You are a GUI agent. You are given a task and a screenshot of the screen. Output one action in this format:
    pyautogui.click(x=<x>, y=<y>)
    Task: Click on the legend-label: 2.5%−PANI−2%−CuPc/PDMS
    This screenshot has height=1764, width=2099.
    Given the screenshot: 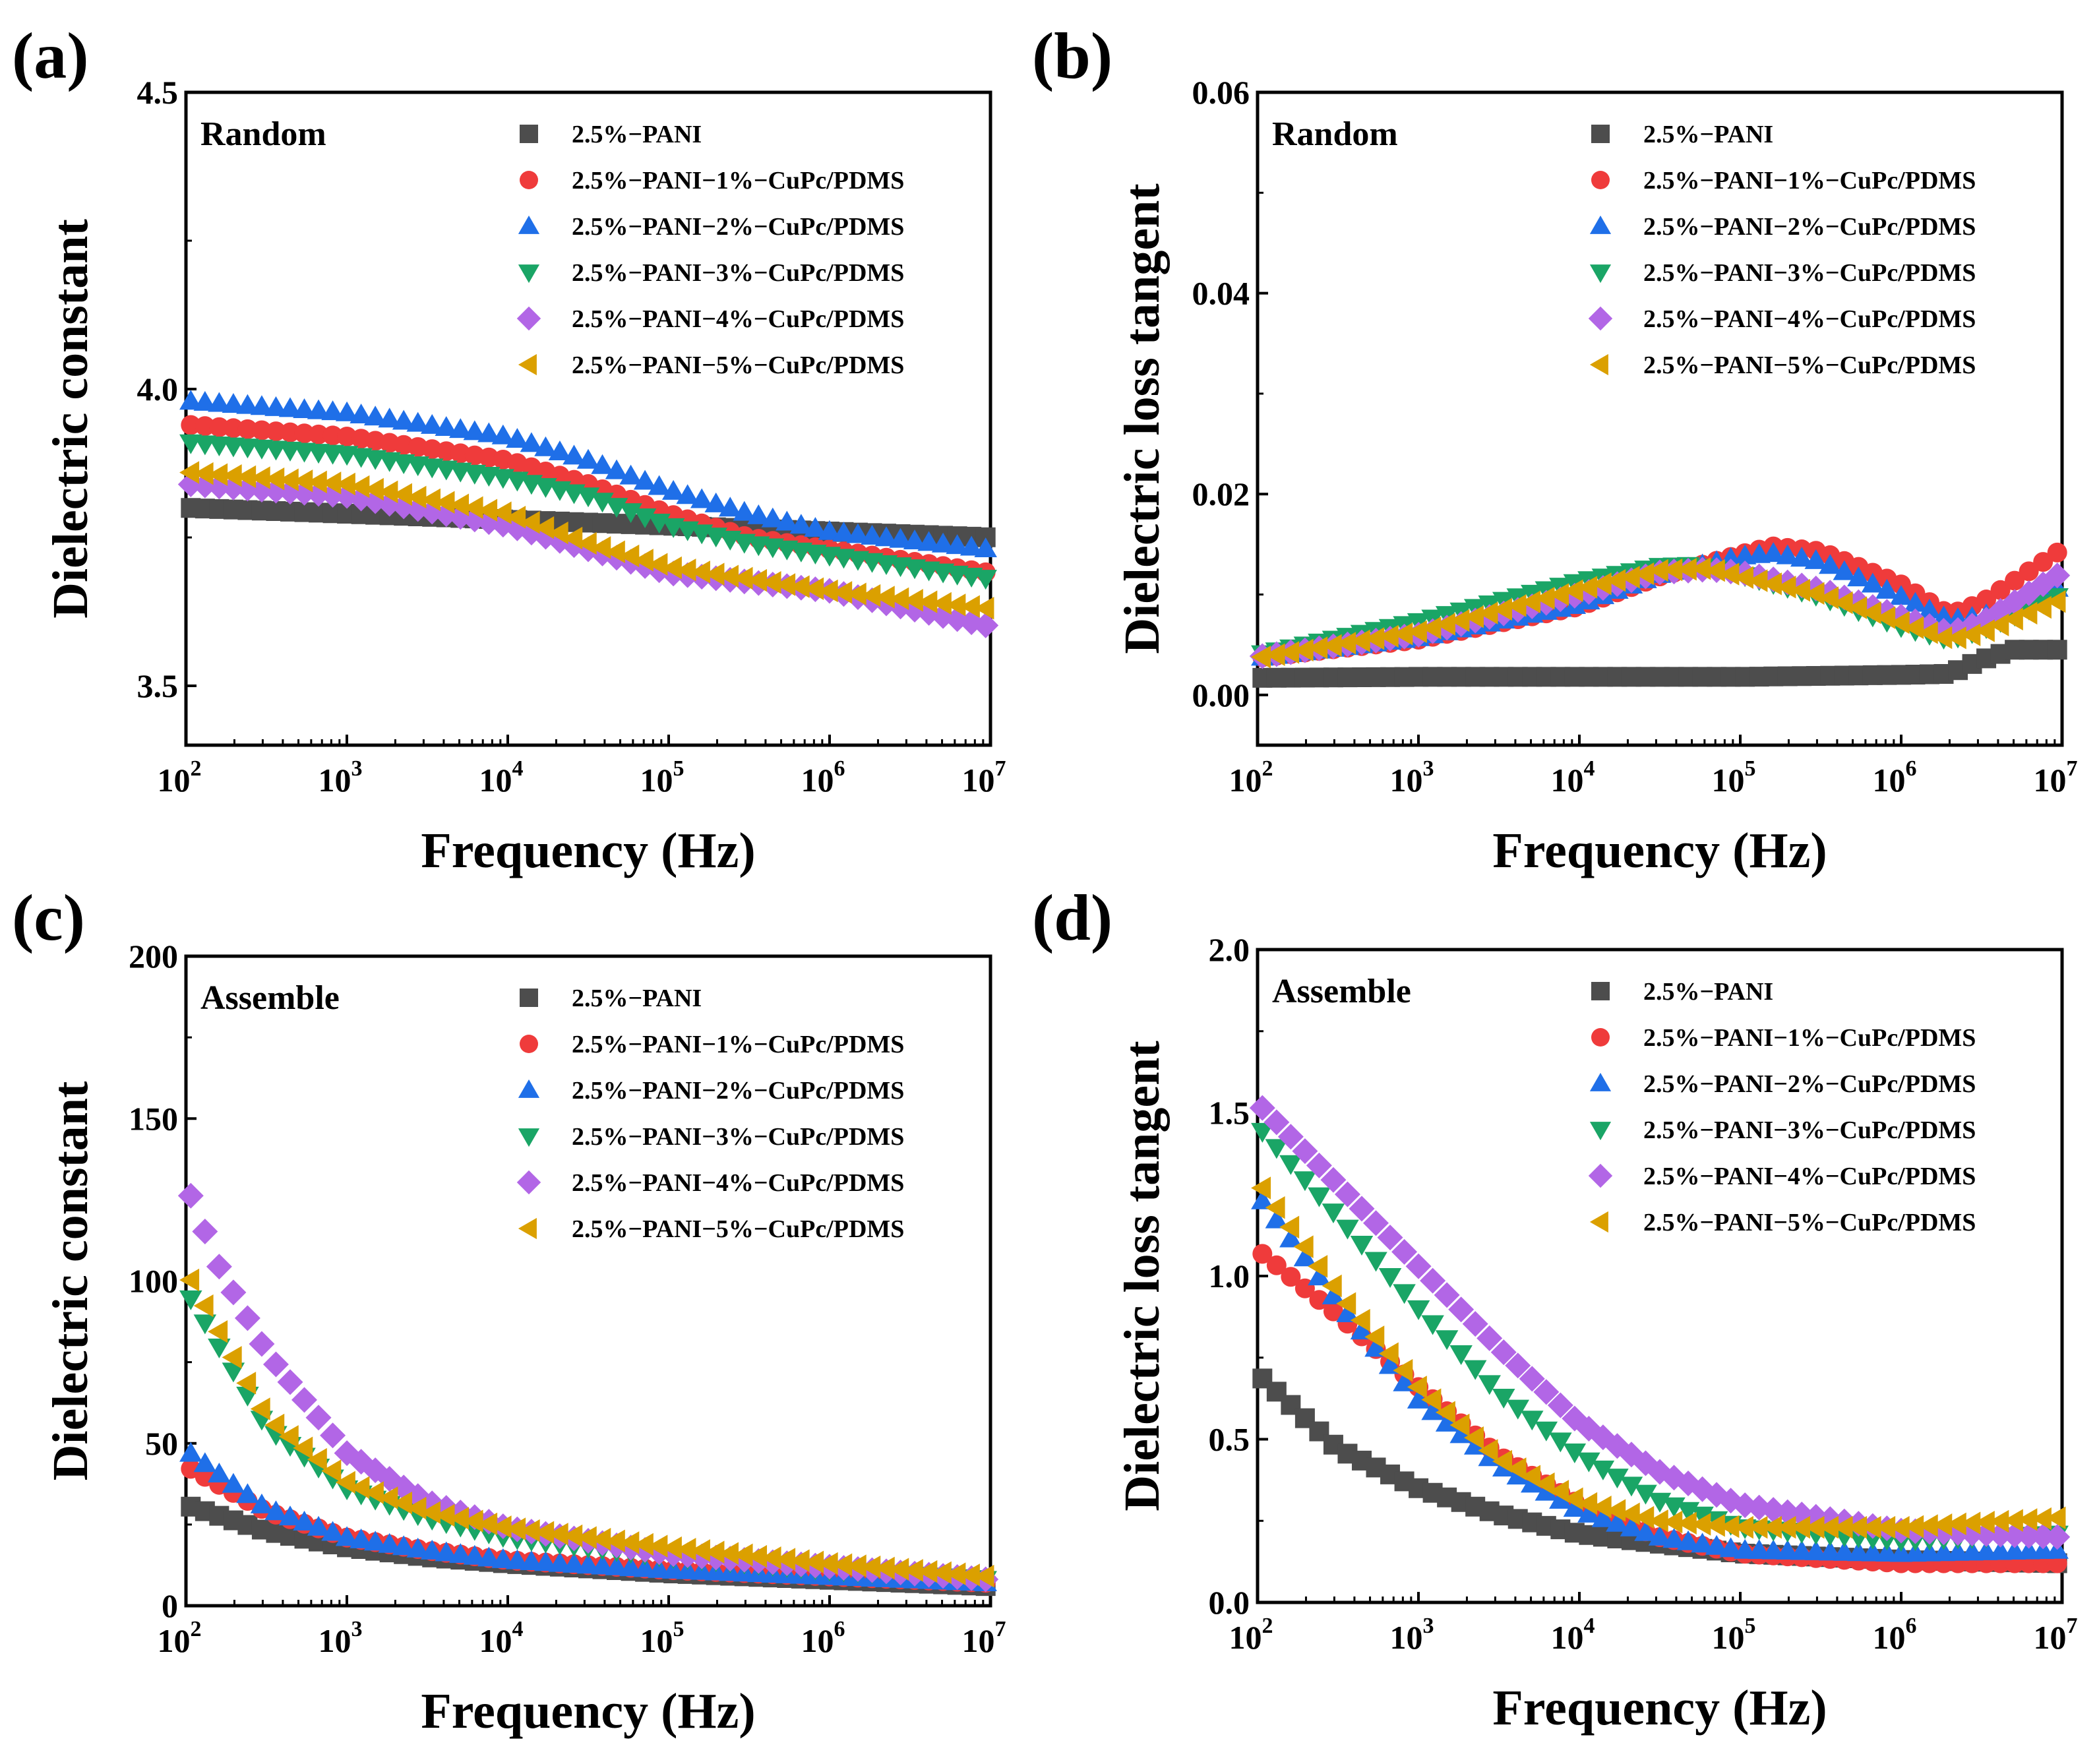 What is the action you would take?
    pyautogui.click(x=738, y=227)
    